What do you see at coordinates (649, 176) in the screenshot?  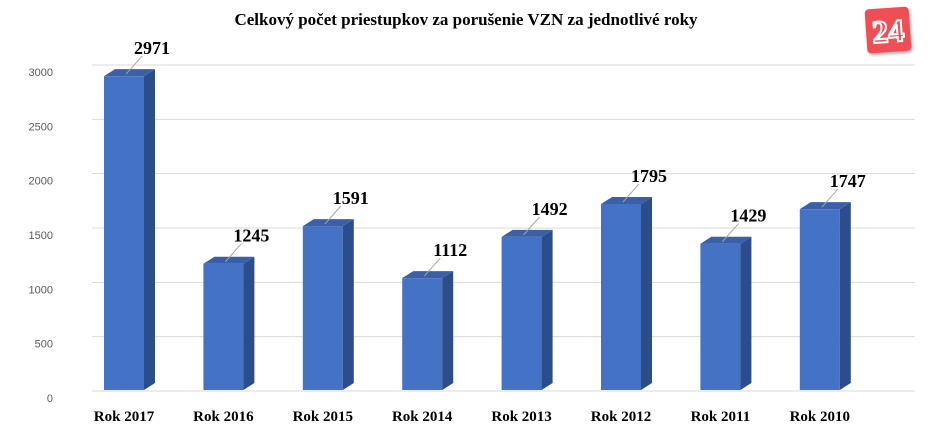 I see `data-label: 1795` at bounding box center [649, 176].